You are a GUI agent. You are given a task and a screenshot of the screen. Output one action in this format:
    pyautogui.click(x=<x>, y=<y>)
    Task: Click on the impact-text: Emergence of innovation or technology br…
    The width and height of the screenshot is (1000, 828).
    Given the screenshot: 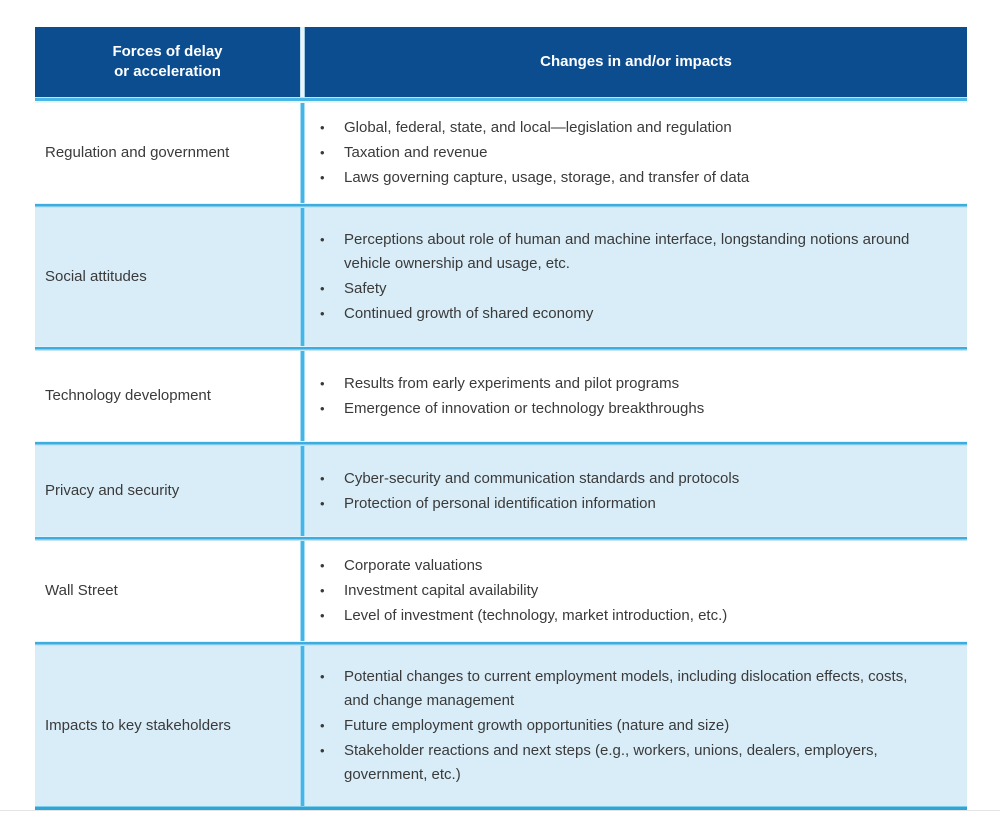 What is the action you would take?
    pyautogui.click(x=524, y=408)
    